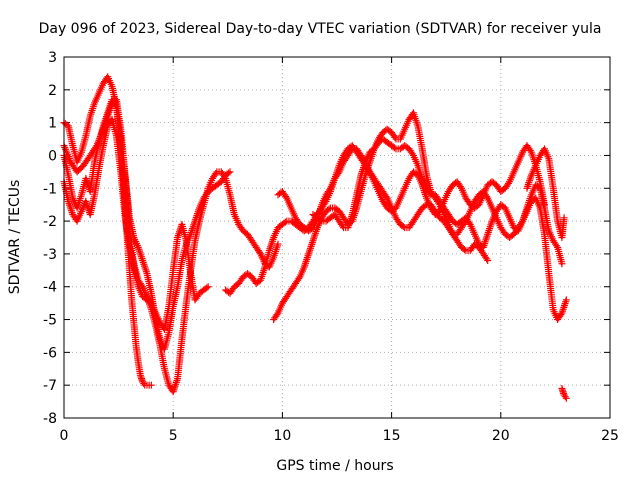  What do you see at coordinates (50, 222) in the screenshot?
I see `y-tick-label: -2` at bounding box center [50, 222].